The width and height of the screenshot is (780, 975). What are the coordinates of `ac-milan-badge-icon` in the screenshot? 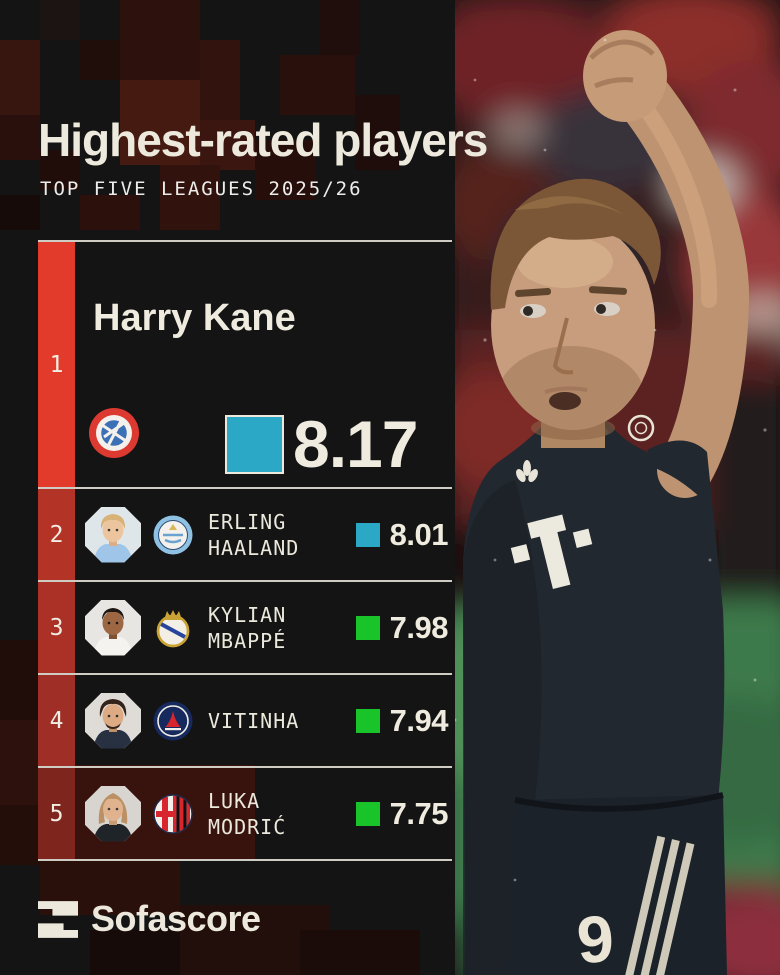 It's located at (173, 813).